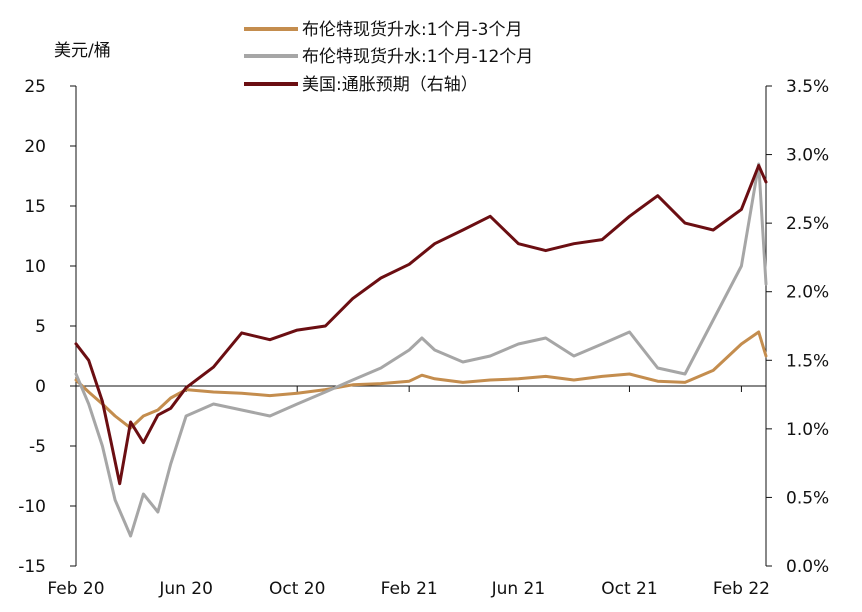 The height and width of the screenshot is (612, 862). What do you see at coordinates (40, 327) in the screenshot?
I see `left-tick-label: 5` at bounding box center [40, 327].